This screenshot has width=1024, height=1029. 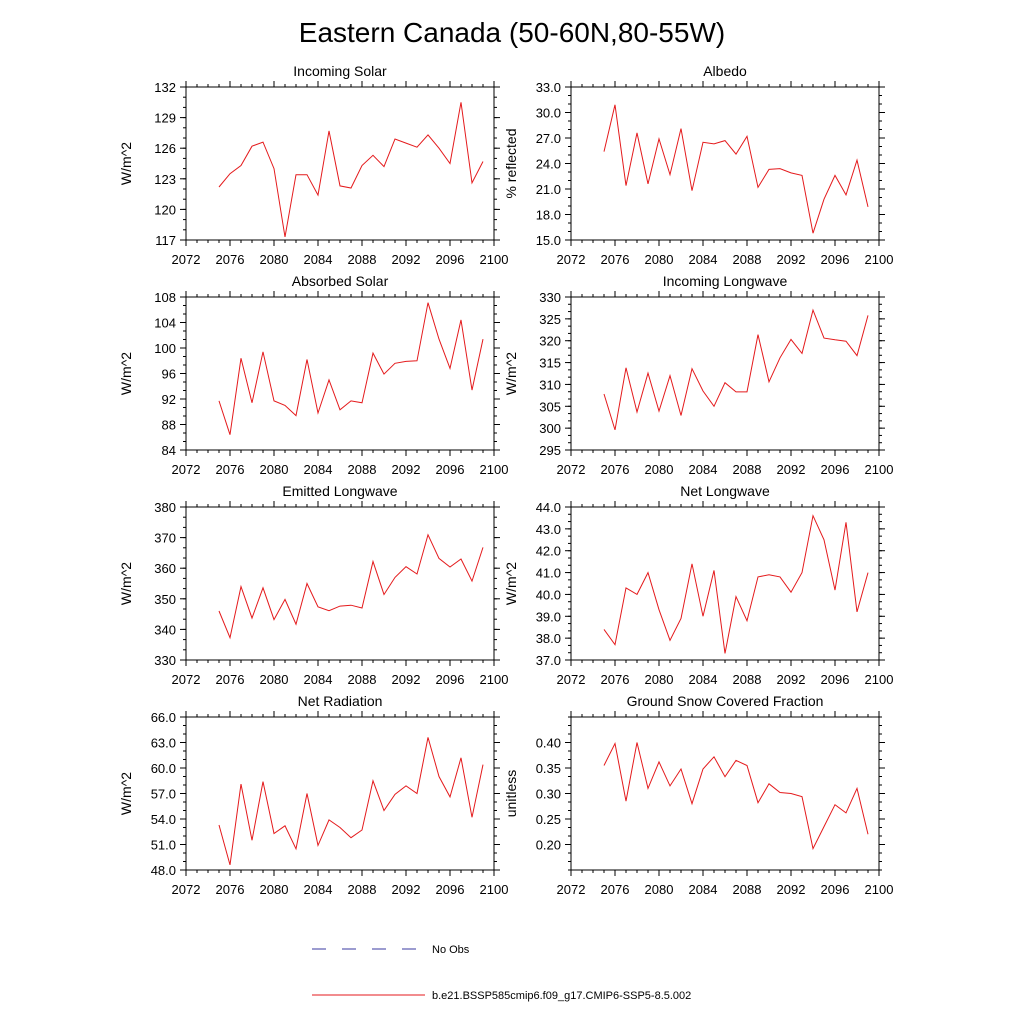 What do you see at coordinates (548, 164) in the screenshot?
I see `y-tick-label: 24.0` at bounding box center [548, 164].